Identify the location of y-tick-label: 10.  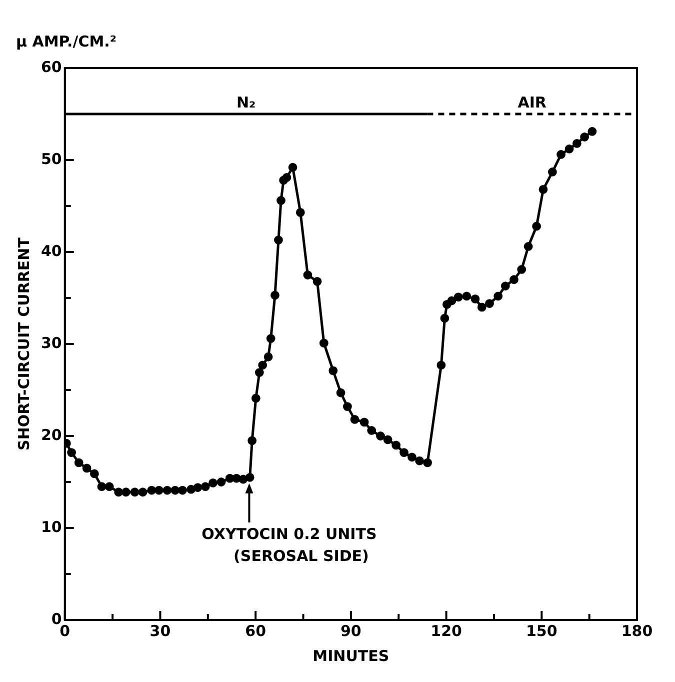
(51, 527).